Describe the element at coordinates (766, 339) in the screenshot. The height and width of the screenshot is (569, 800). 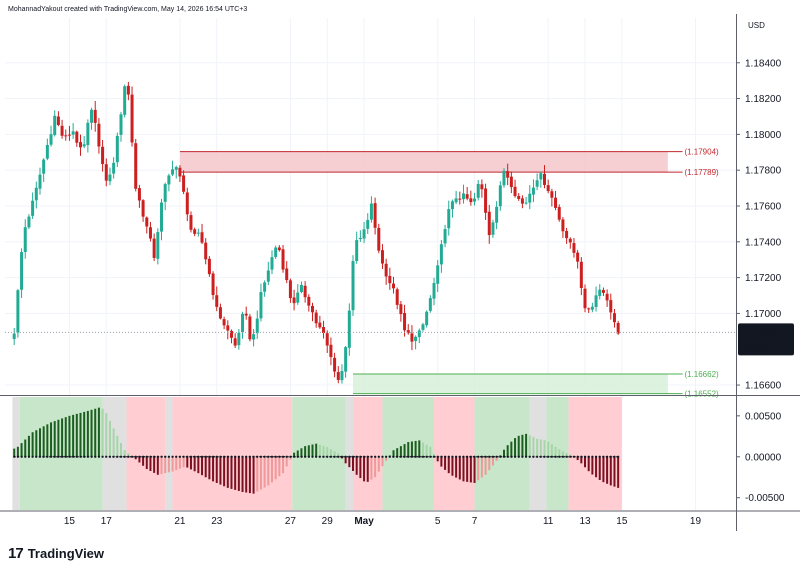
I see `last-price-tag` at that location.